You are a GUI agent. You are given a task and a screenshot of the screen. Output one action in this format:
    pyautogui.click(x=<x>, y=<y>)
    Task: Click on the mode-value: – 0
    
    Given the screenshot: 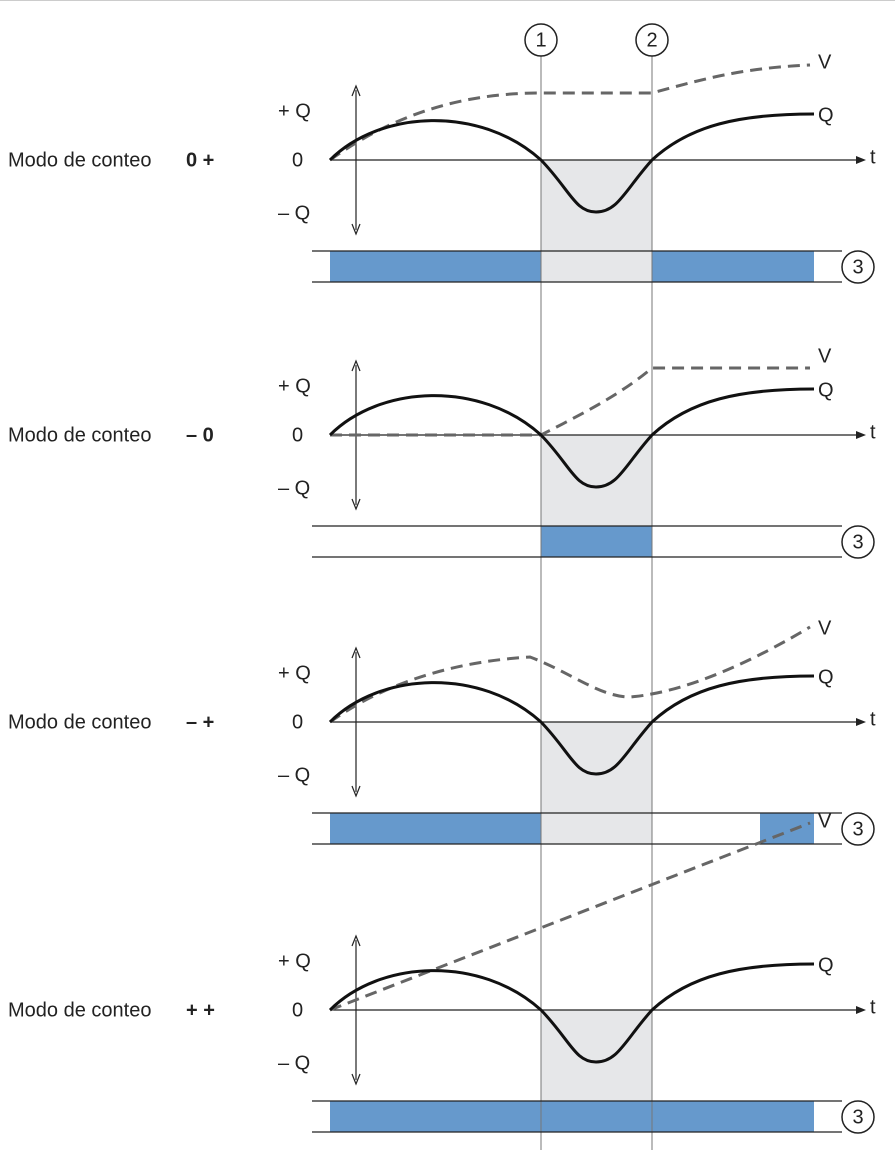 What is the action you would take?
    pyautogui.click(x=200, y=435)
    